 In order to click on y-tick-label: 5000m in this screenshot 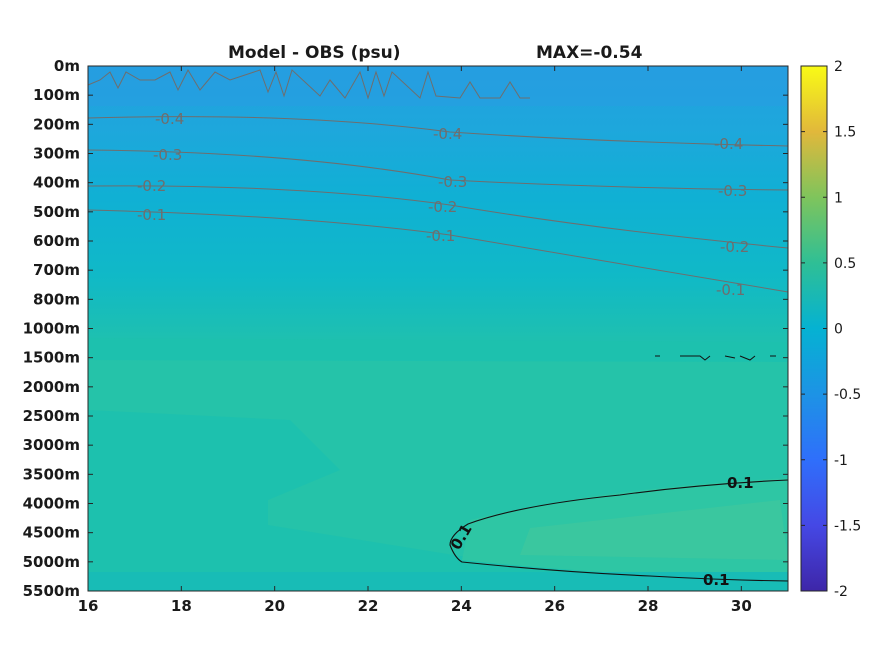, I will do `click(51, 562)`.